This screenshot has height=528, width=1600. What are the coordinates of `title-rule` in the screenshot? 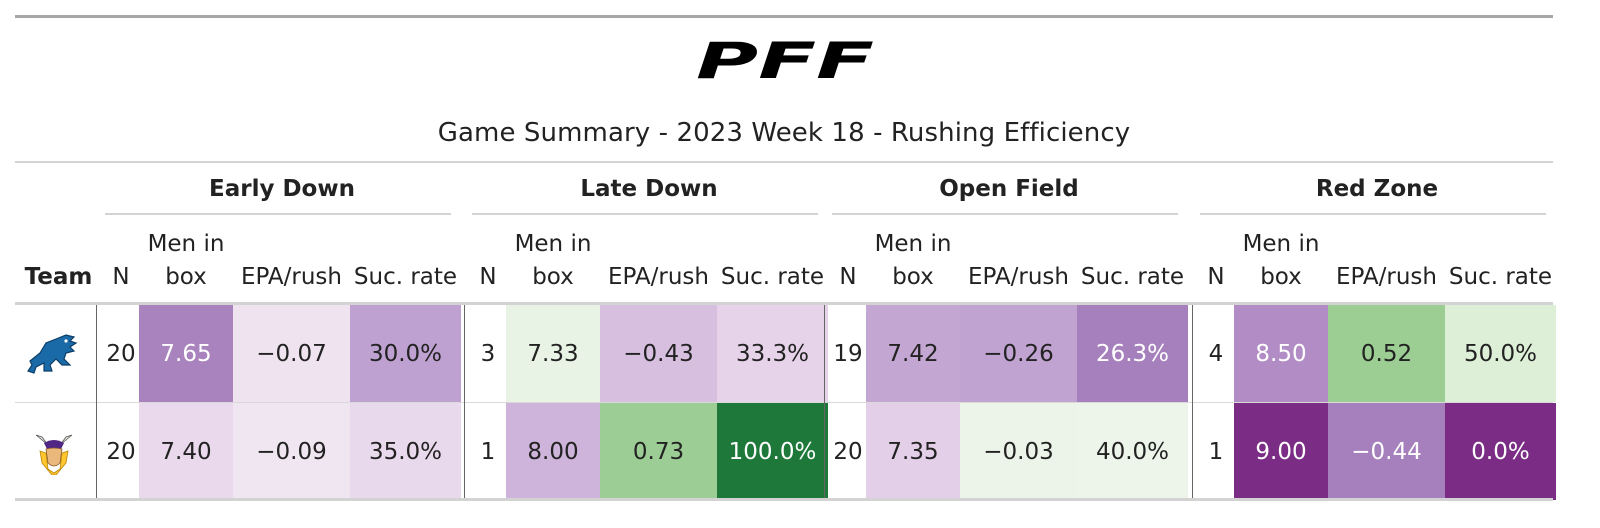 It's located at (784, 162).